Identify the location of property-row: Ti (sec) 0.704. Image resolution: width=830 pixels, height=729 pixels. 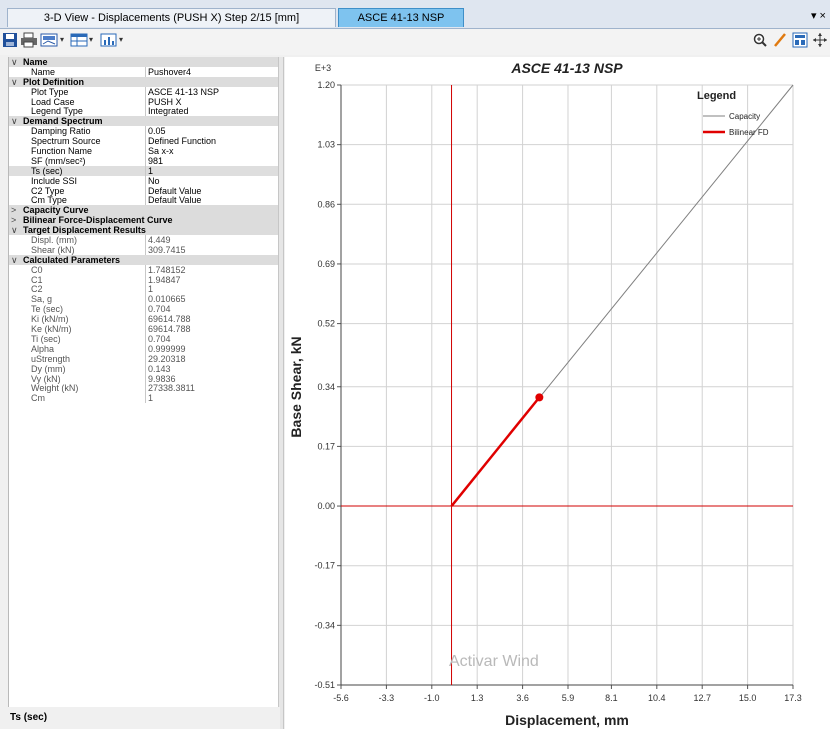
(144, 338).